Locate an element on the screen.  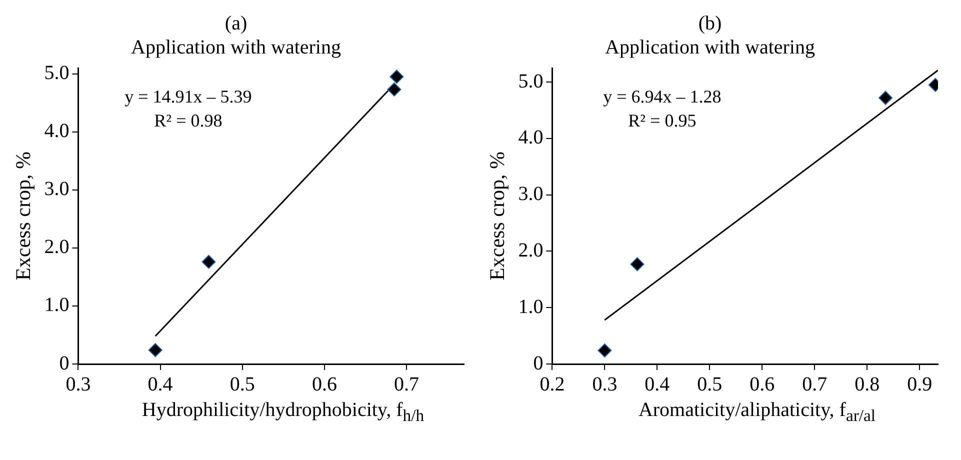
annotation: y = 6.94x – 1.28 is located at coordinates (662, 96).